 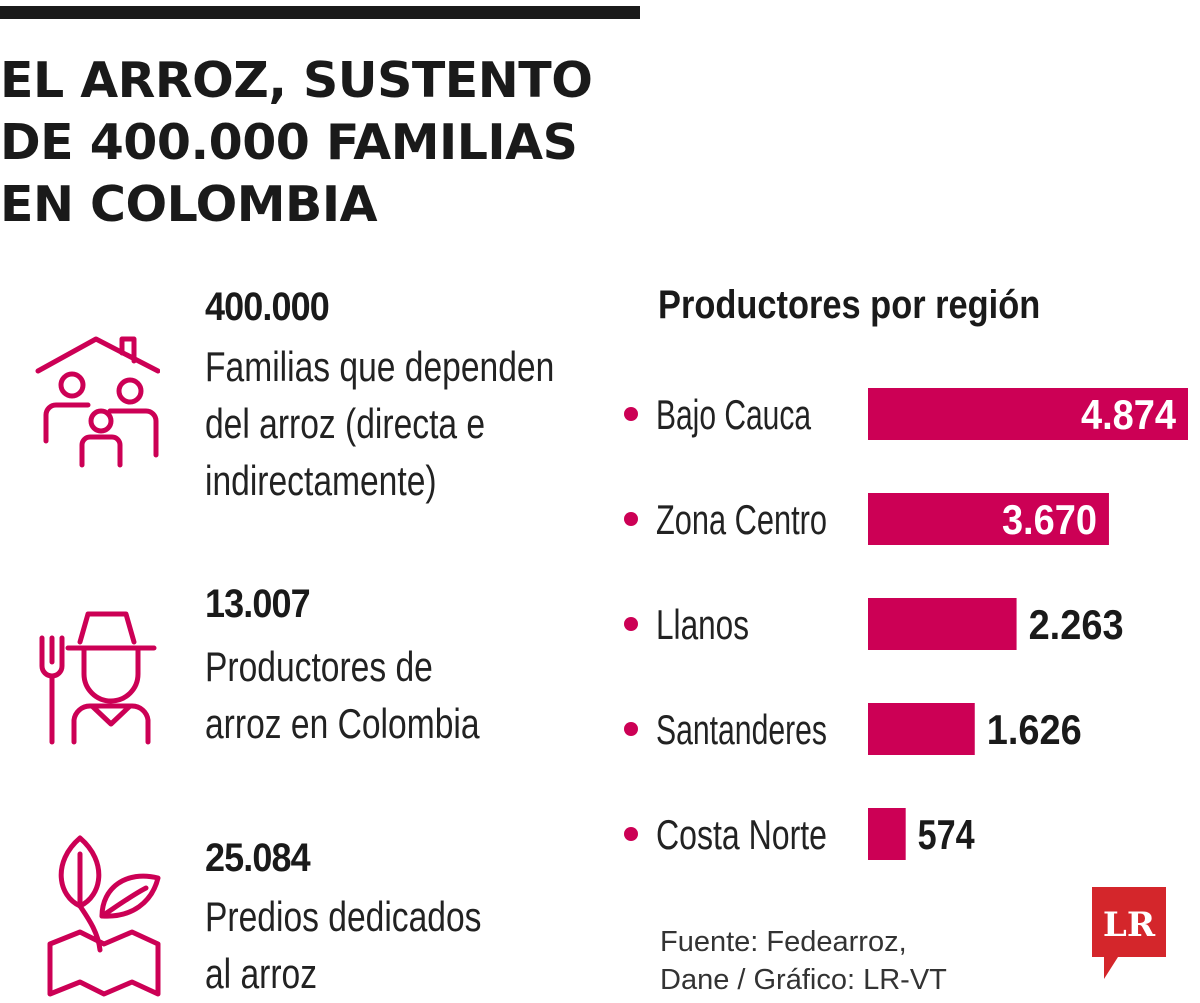 What do you see at coordinates (320, 12) in the screenshot?
I see `top-rule` at bounding box center [320, 12].